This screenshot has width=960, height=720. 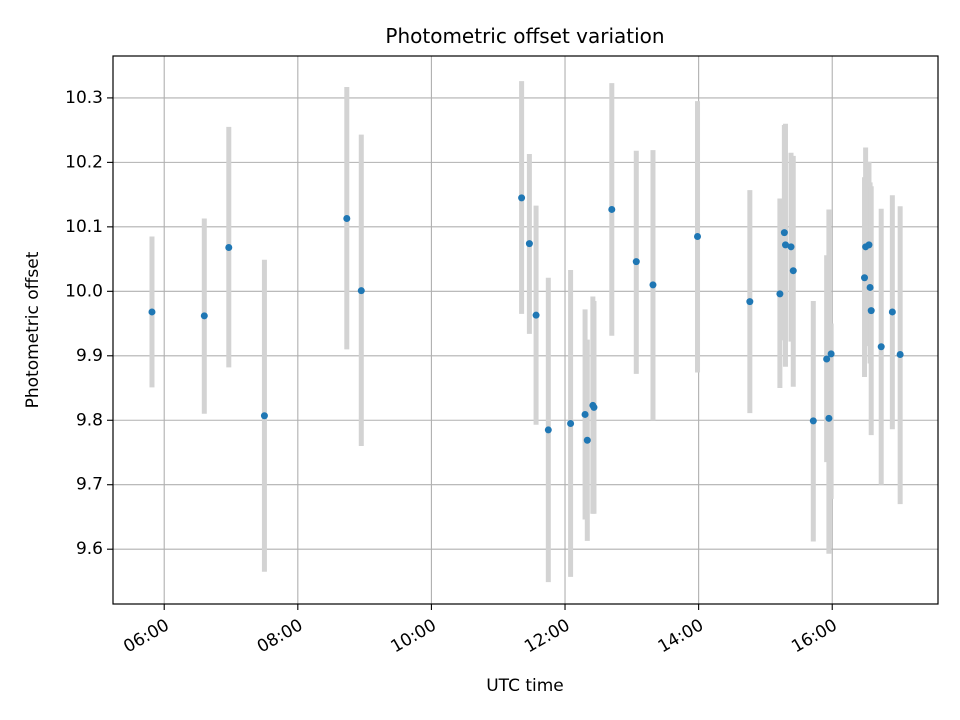 What do you see at coordinates (33, 329) in the screenshot?
I see `y-axis-label: Photometric offset` at bounding box center [33, 329].